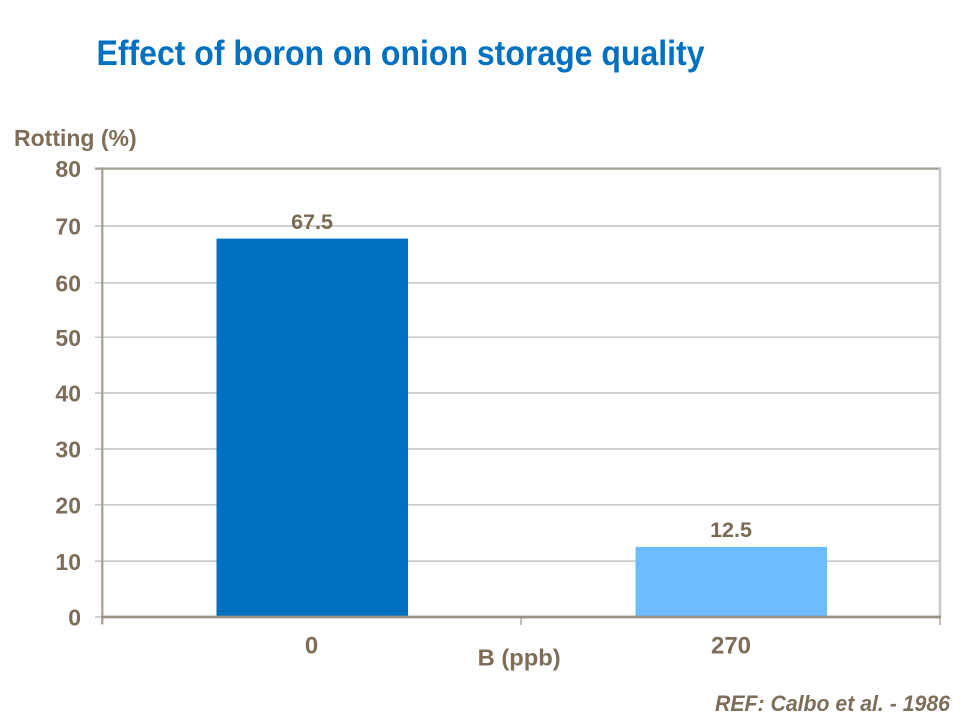 This screenshot has width=960, height=725. What do you see at coordinates (75, 138) in the screenshot?
I see `svg-text: Rotting (%)` at bounding box center [75, 138].